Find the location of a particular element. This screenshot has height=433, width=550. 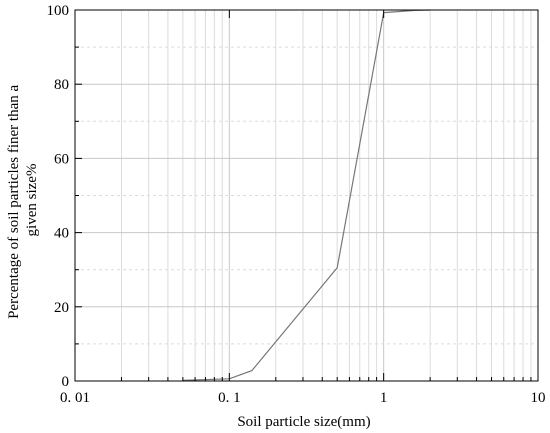

x-tick-label: 0. 1 is located at coordinates (229, 398).